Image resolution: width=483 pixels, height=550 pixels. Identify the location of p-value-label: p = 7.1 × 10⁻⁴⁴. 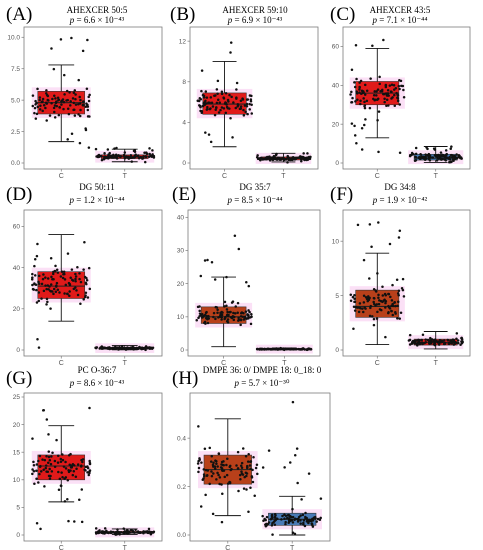
(400, 20).